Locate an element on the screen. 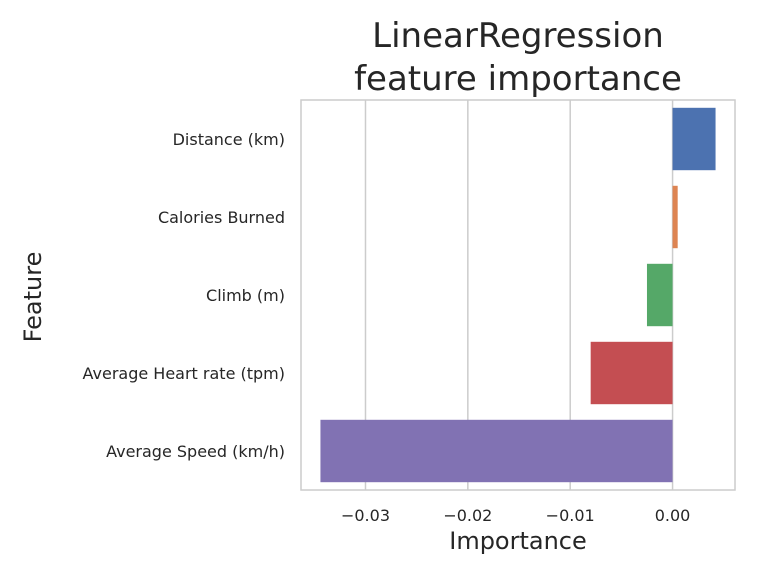  y-tick-label: Calories Burned is located at coordinates (221, 217).